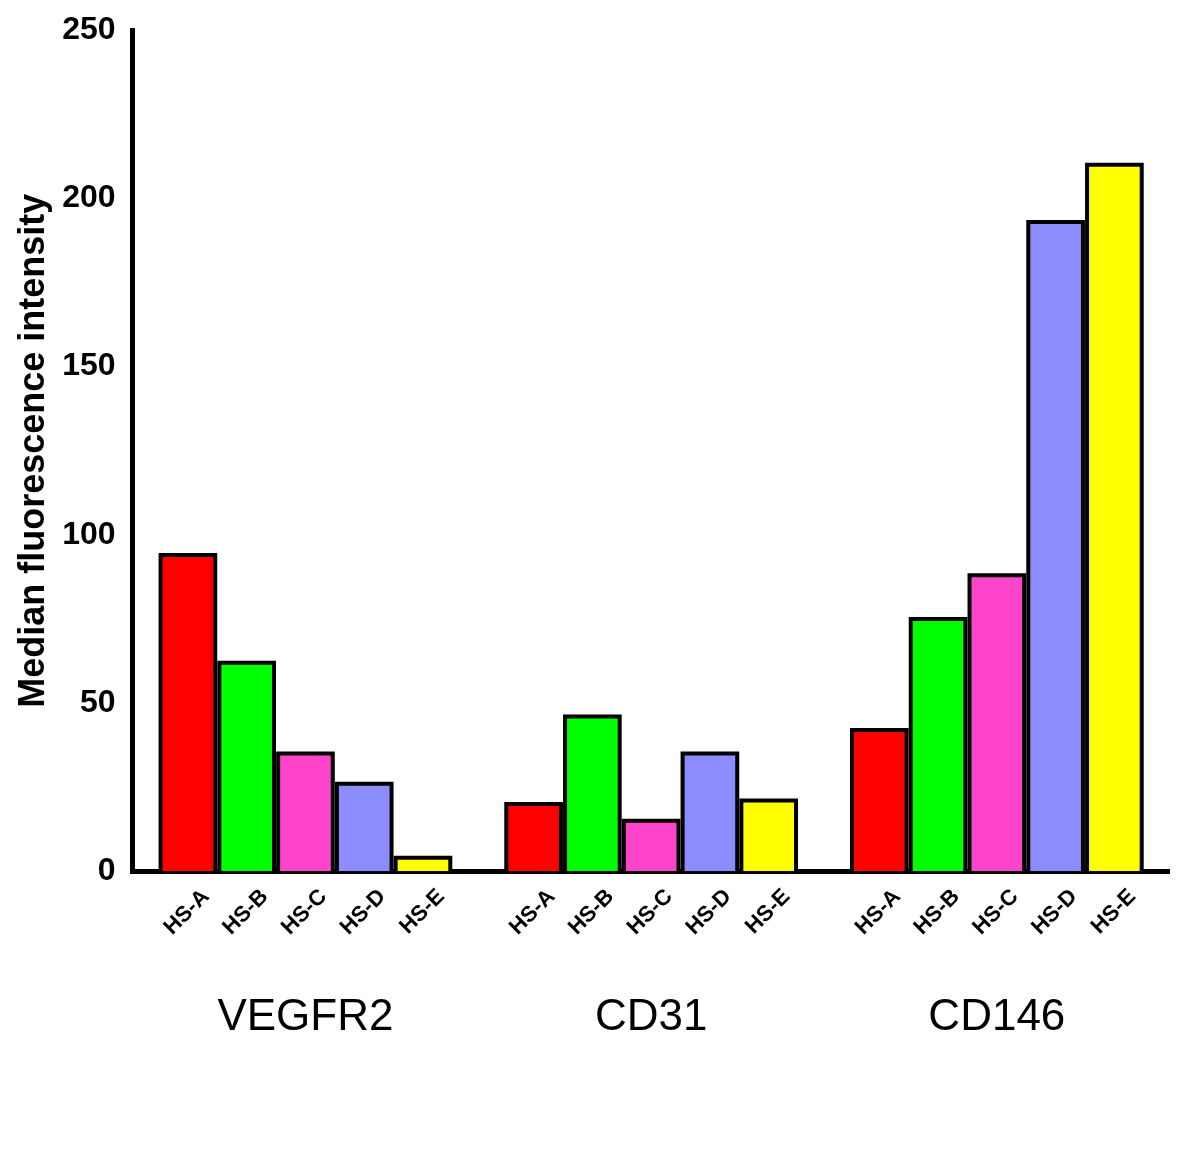 The height and width of the screenshot is (1172, 1195). I want to click on y-tick-label: 150, so click(89, 364).